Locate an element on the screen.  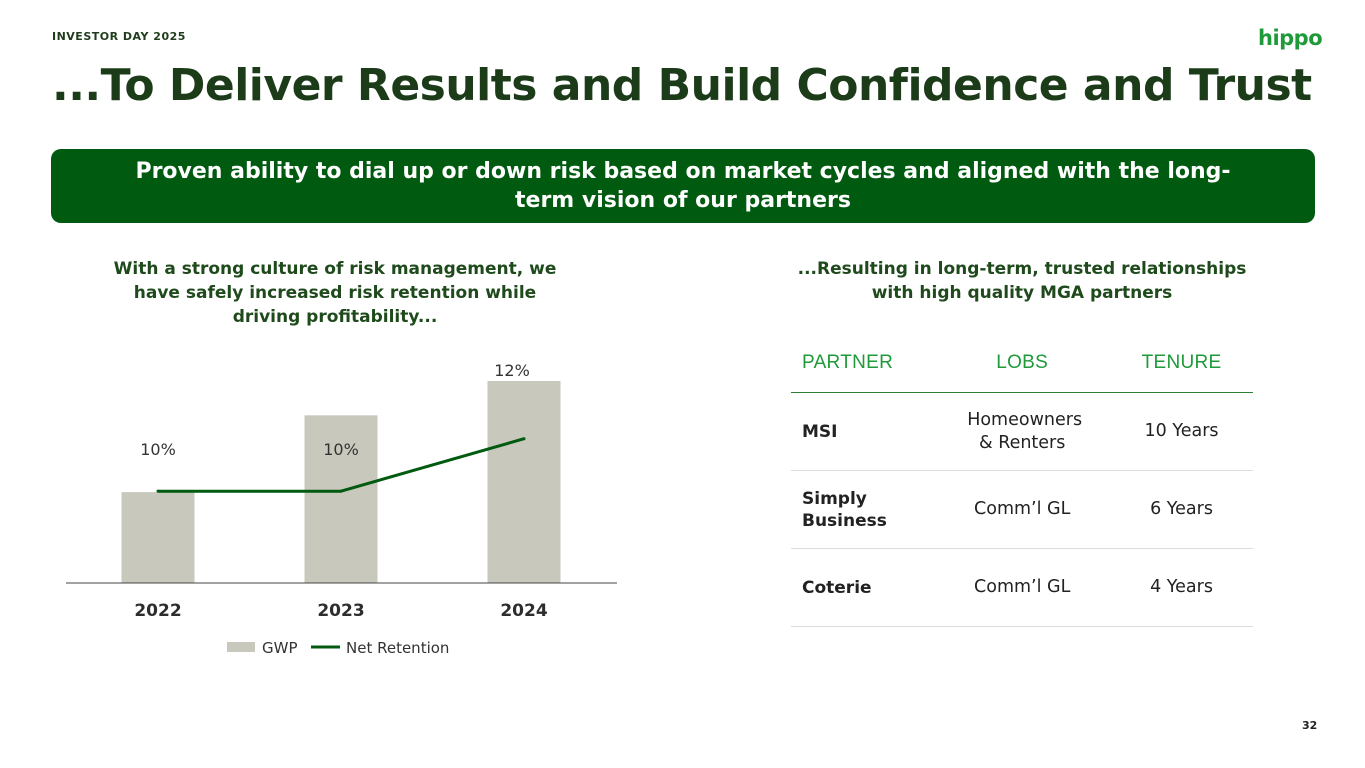
legend-retention-label: Net Retention is located at coordinates (397, 648).